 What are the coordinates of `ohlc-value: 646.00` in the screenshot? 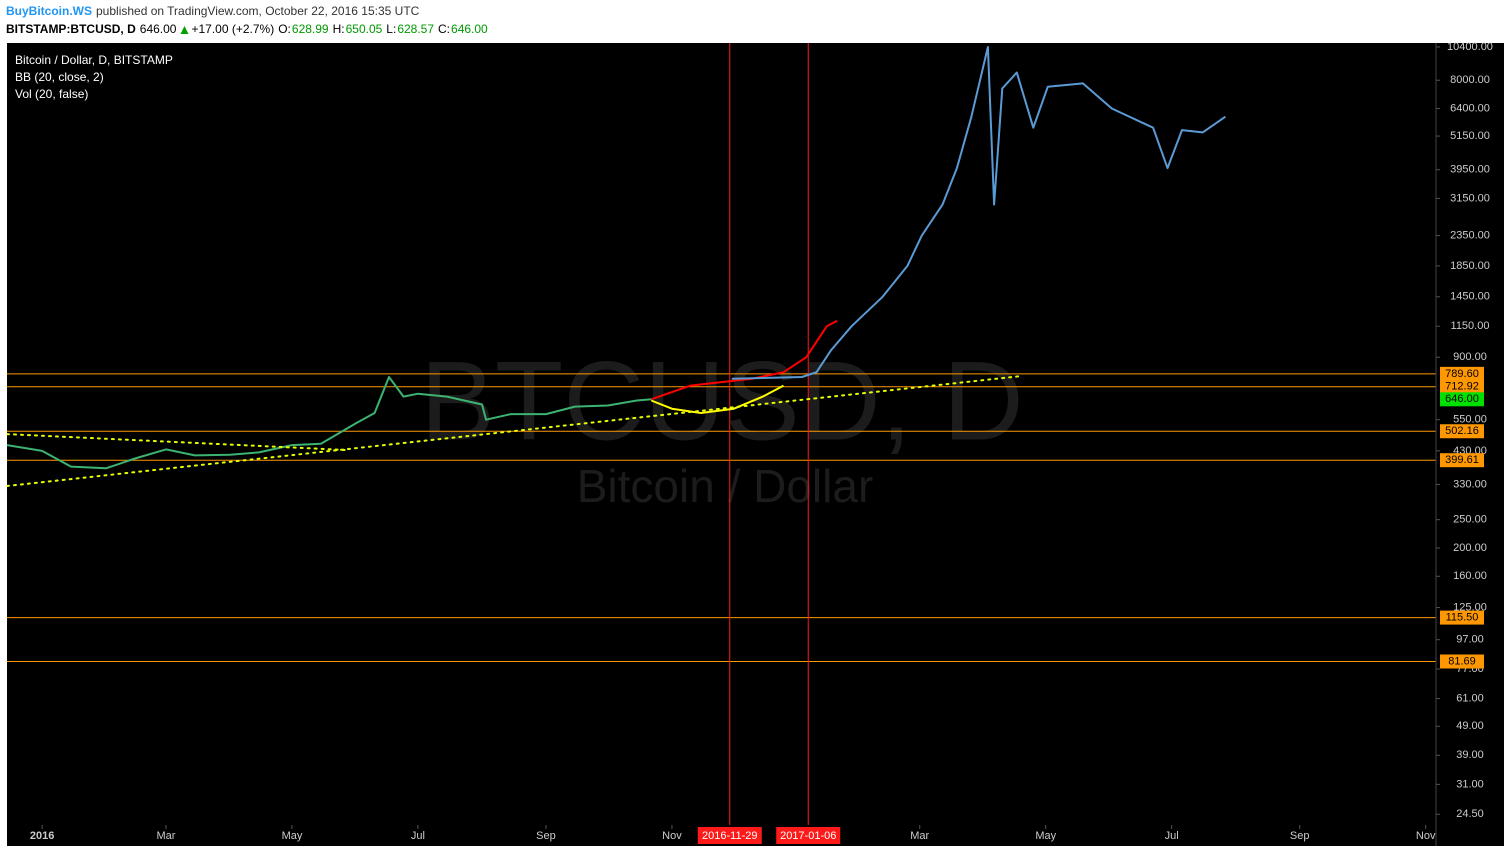 It's located at (469, 29).